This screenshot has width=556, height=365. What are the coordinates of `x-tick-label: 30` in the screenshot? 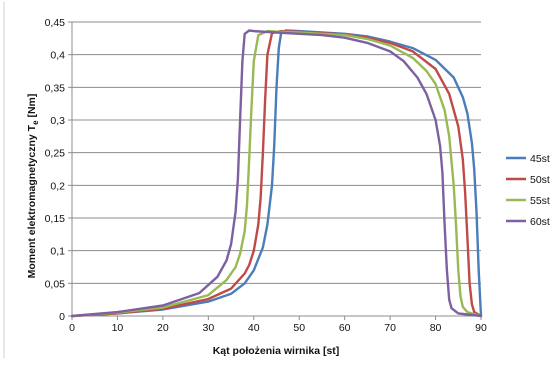 It's located at (208, 328).